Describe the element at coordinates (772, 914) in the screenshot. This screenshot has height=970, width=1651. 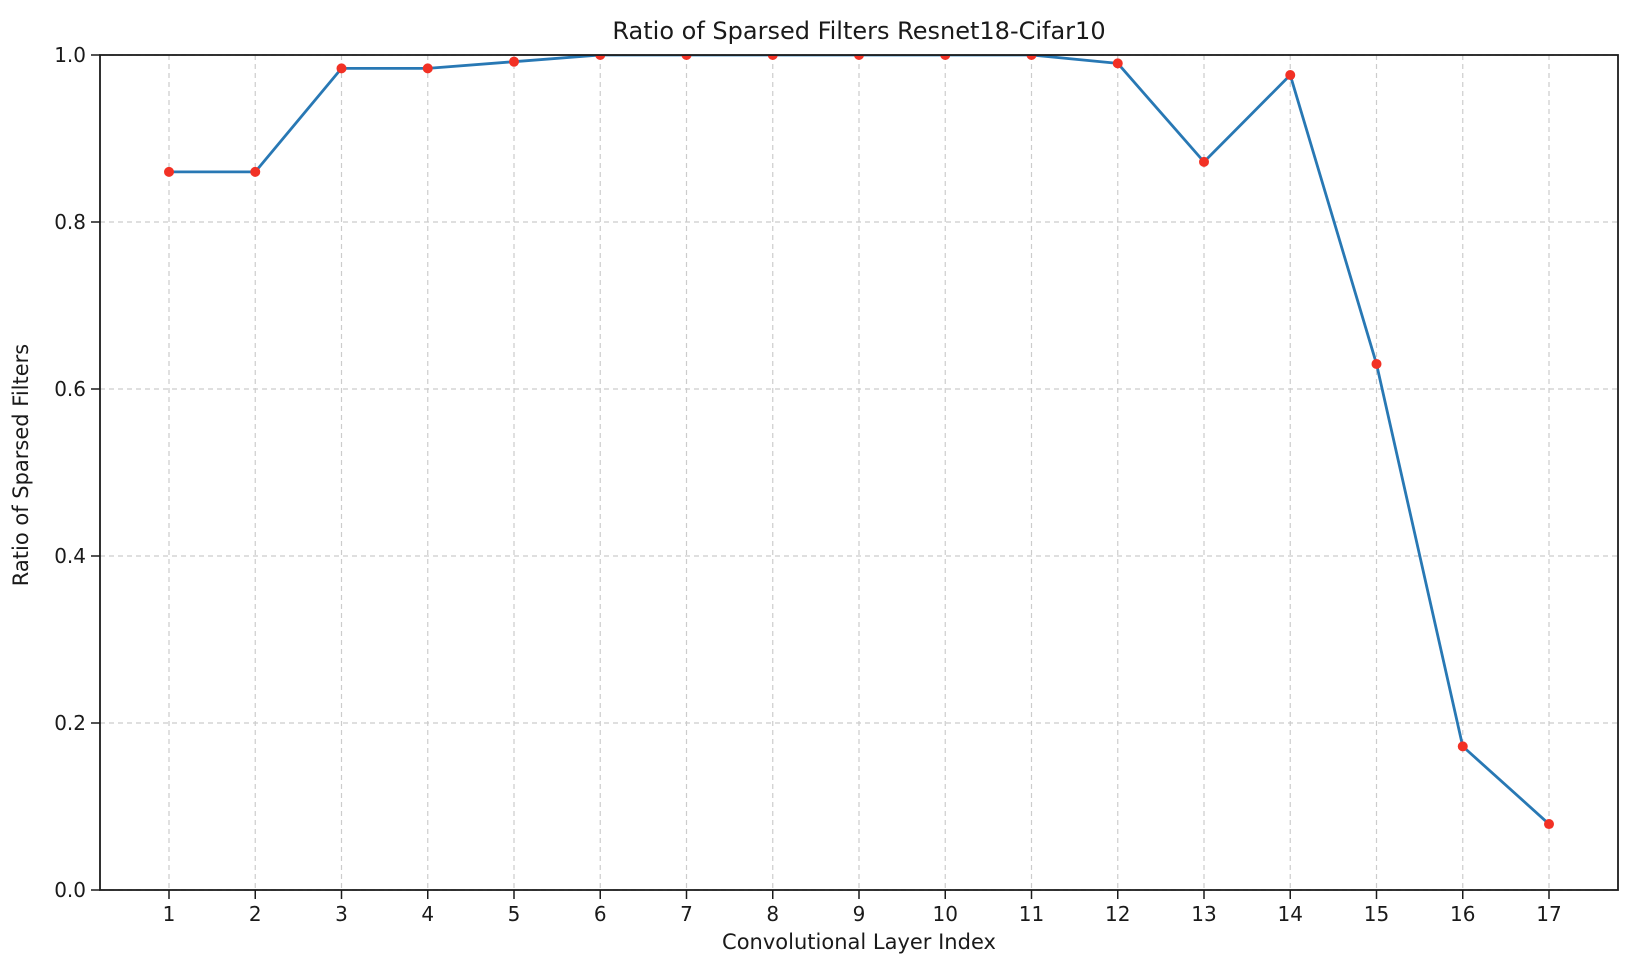
I see `x-tick-label: 8` at that location.